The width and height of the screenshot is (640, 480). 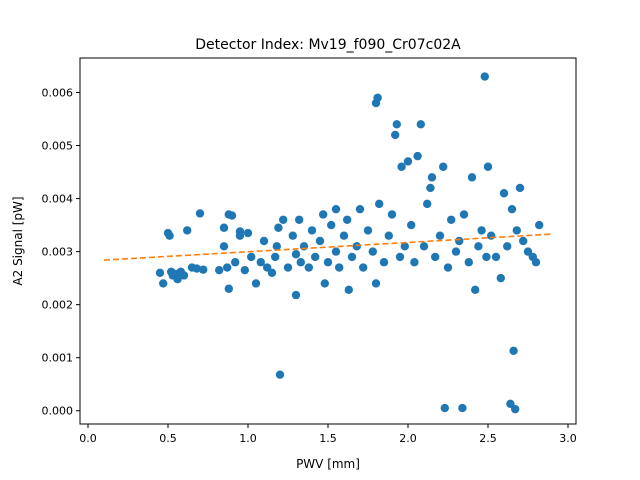 What do you see at coordinates (58, 411) in the screenshot?
I see `y-tick-label: 0.000` at bounding box center [58, 411].